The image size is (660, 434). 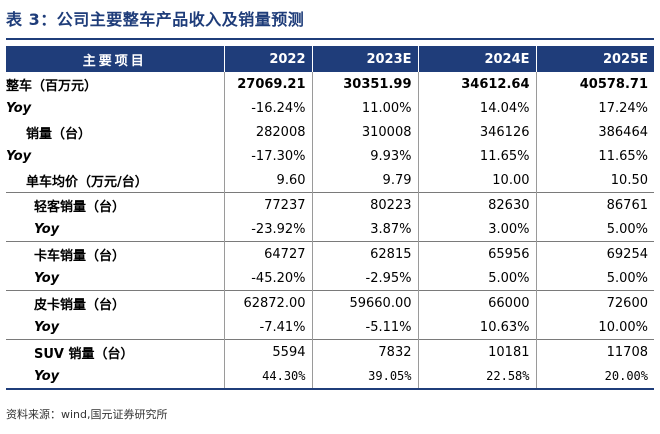 I want to click on table-cell: 282008, so click(x=267, y=132).